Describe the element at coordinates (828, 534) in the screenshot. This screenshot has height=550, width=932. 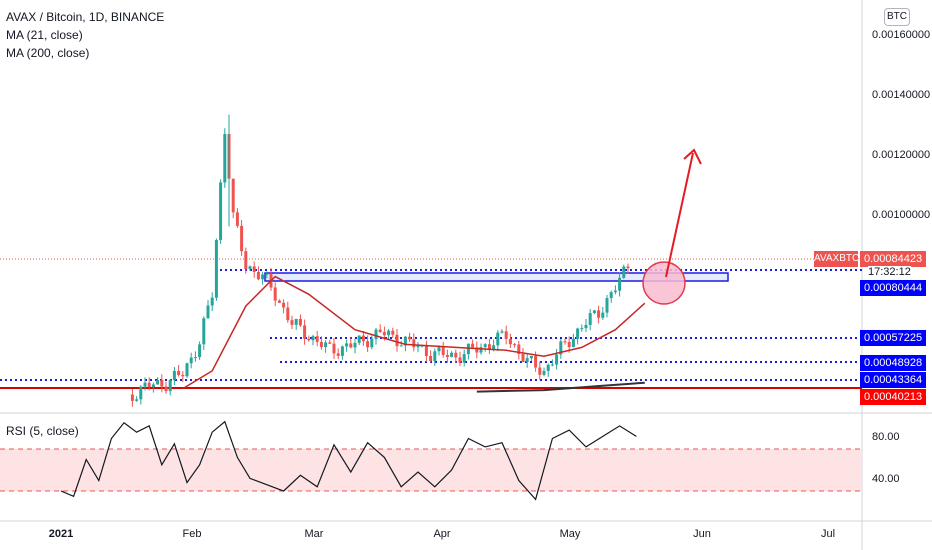
I see `time-tick: Jul` at that location.